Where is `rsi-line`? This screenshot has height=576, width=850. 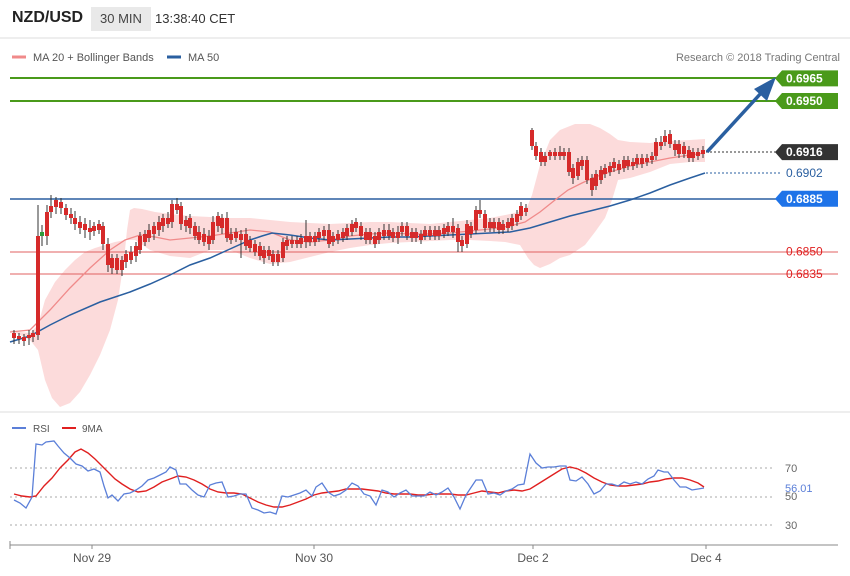 rsi-line is located at coordinates (359, 477).